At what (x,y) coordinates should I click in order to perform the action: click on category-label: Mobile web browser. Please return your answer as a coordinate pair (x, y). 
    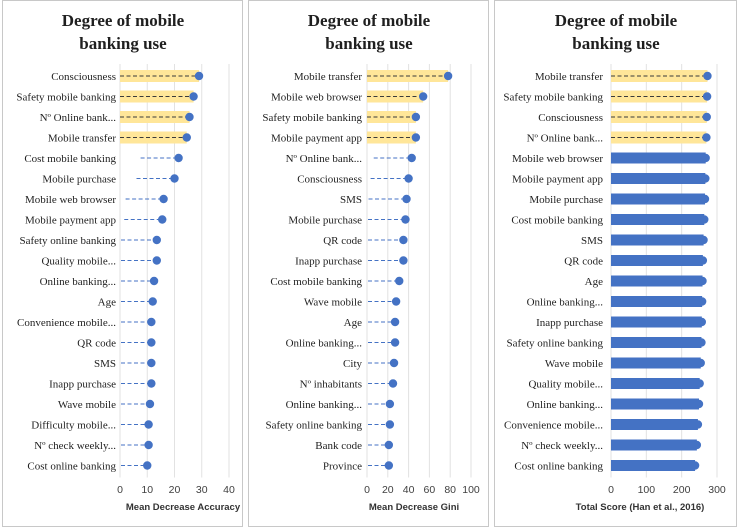
    Looking at the image, I should click on (316, 98).